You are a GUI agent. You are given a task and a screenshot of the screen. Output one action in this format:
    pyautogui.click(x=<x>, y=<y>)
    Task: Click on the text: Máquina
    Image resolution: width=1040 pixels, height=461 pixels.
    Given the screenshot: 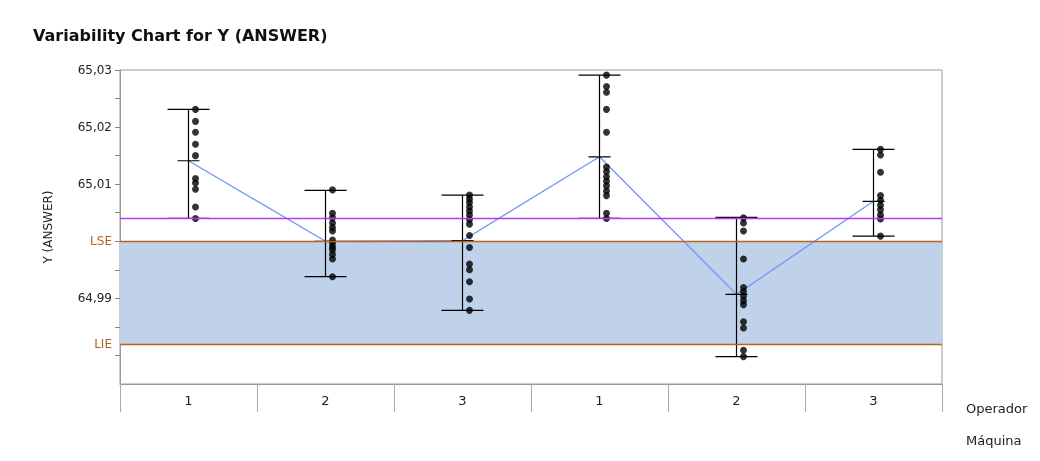 What is the action you would take?
    pyautogui.click(x=994, y=440)
    